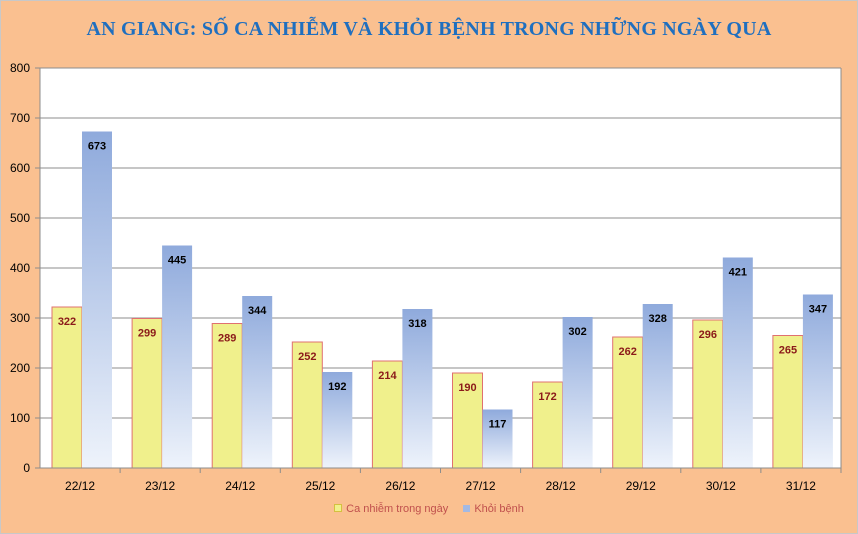 The image size is (858, 534). Describe the element at coordinates (641, 486) in the screenshot. I see `x-tick-label: 29/12` at that location.